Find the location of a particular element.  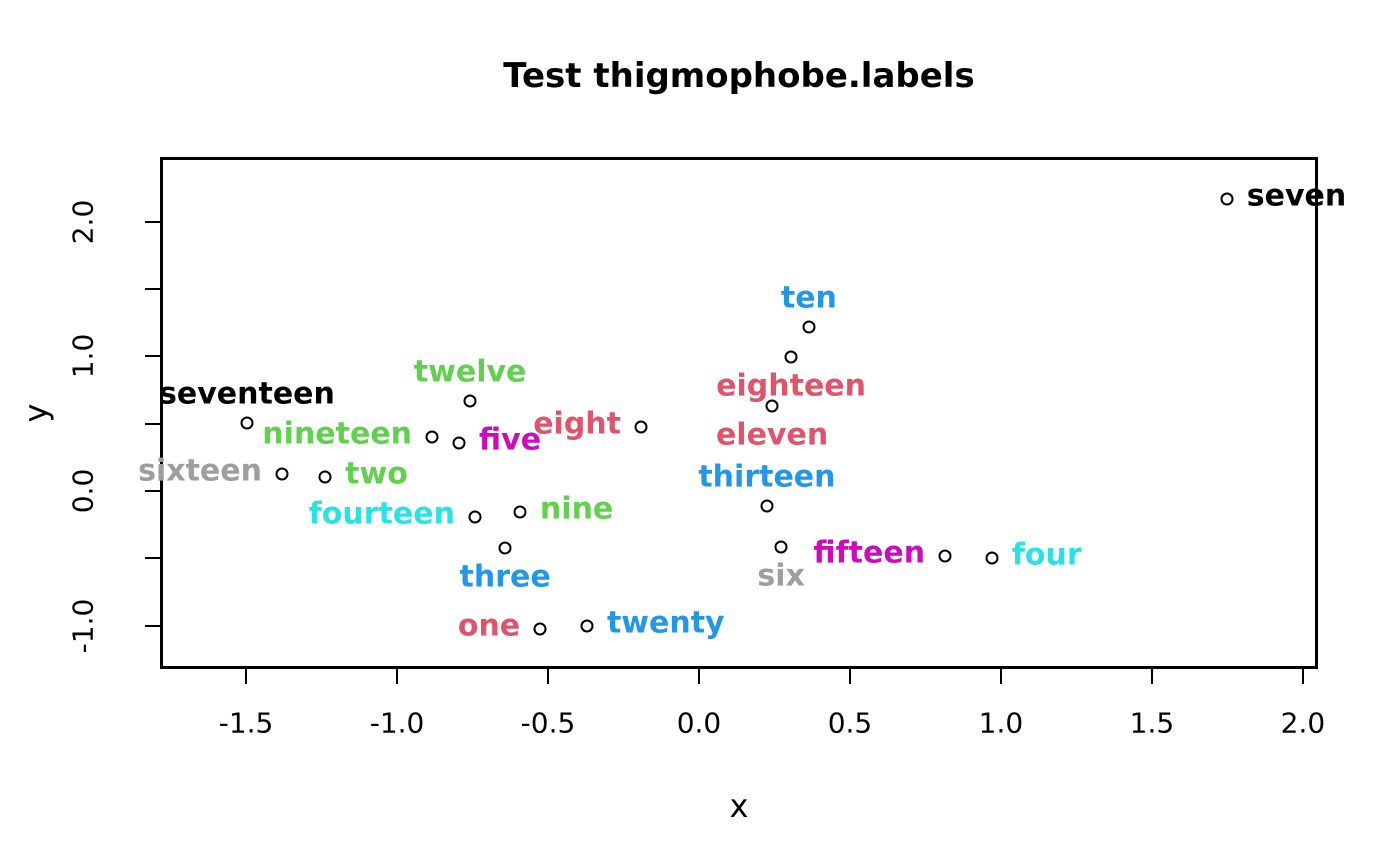

y-tick-label: 2.0 is located at coordinates (83, 222).